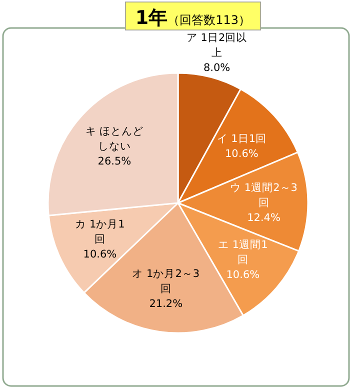 The width and height of the screenshot is (353, 391). Describe the element at coordinates (209, 20) in the screenshot. I see `chart-subtitle: （回答数113）` at that location.